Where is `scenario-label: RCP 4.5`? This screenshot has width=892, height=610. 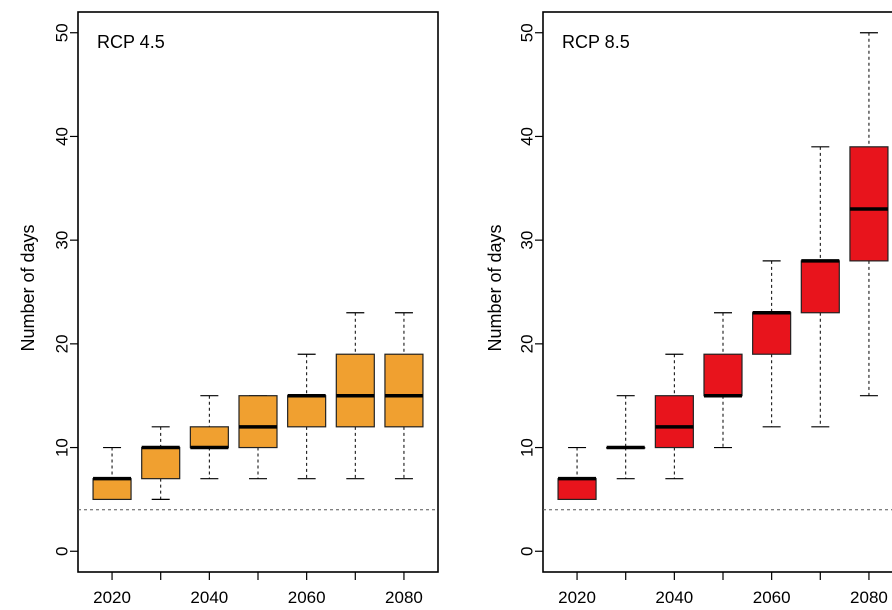
scenario-label: RCP 4.5 is located at coordinates (131, 42).